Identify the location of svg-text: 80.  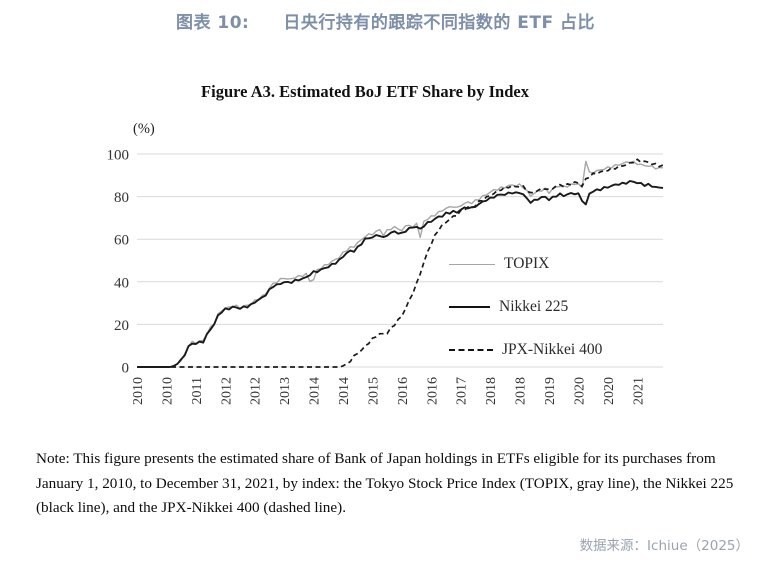
(121, 198).